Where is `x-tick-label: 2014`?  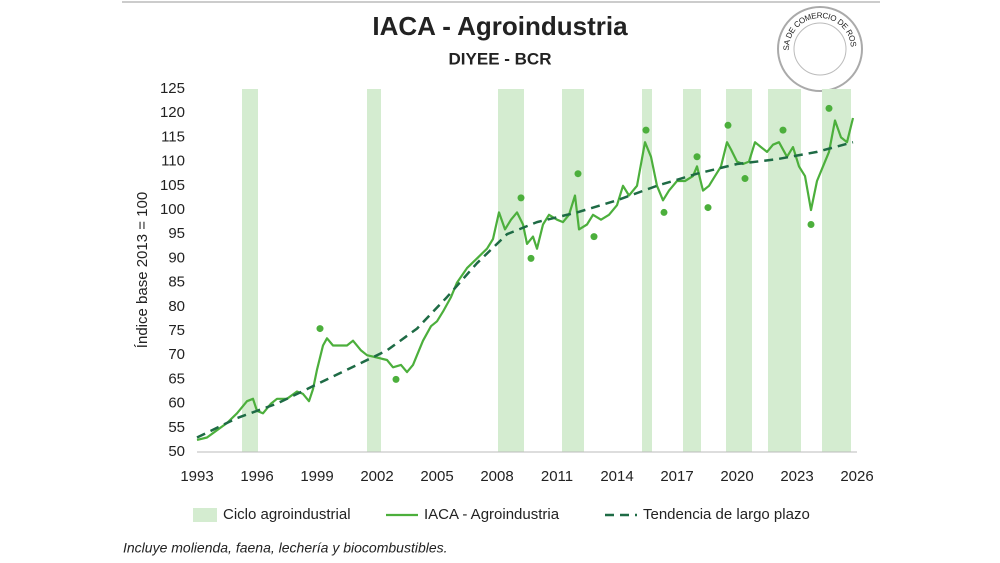 x-tick-label: 2014 is located at coordinates (616, 476).